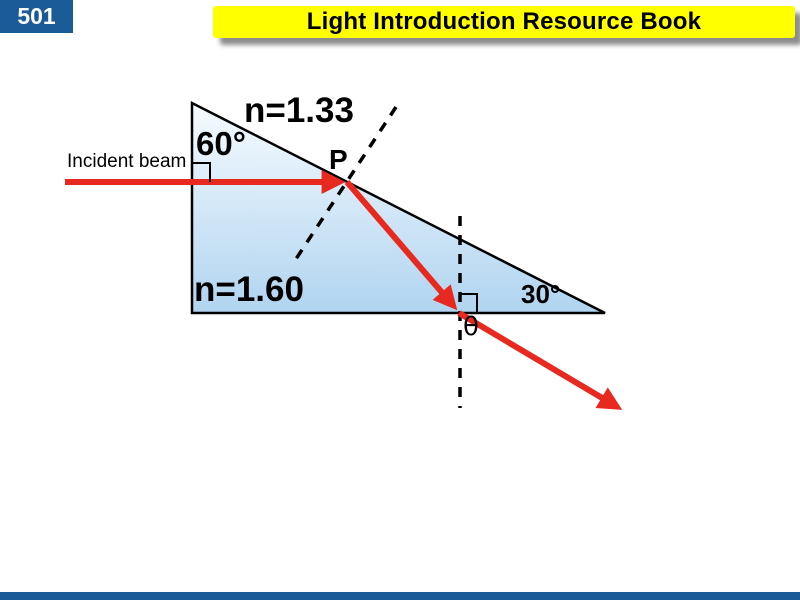 The image size is (800, 600). Describe the element at coordinates (299, 110) in the screenshot. I see `label-index-top-medium: n=1.33` at that location.